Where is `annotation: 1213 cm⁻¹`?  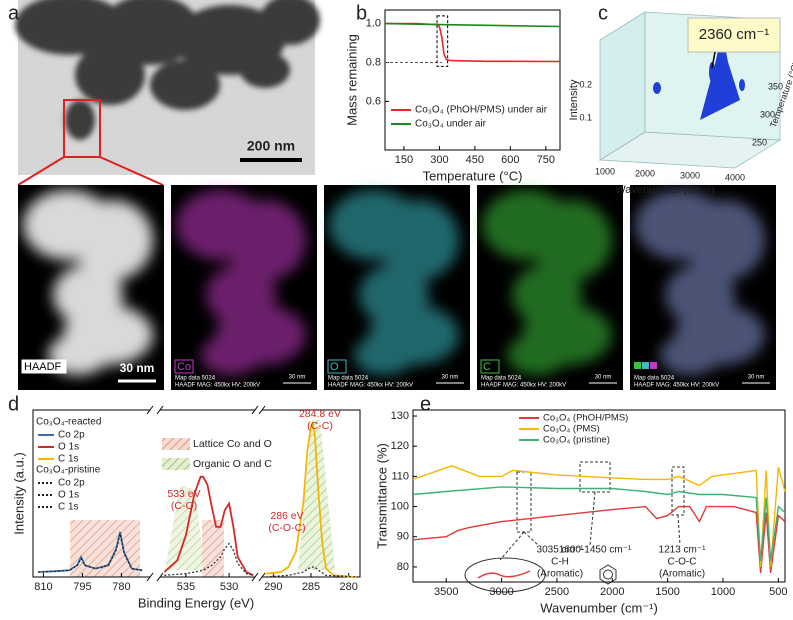 annotation: 1213 cm⁻¹ is located at coordinates (683, 550).